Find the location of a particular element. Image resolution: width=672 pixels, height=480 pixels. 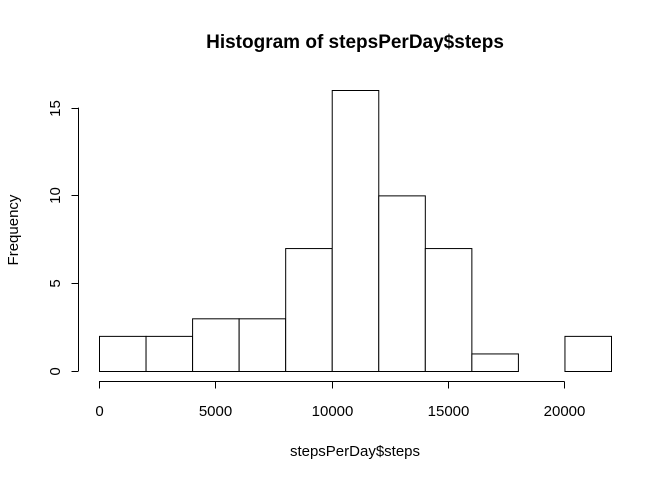

y-tick-label-0: 0 is located at coordinates (55, 371).